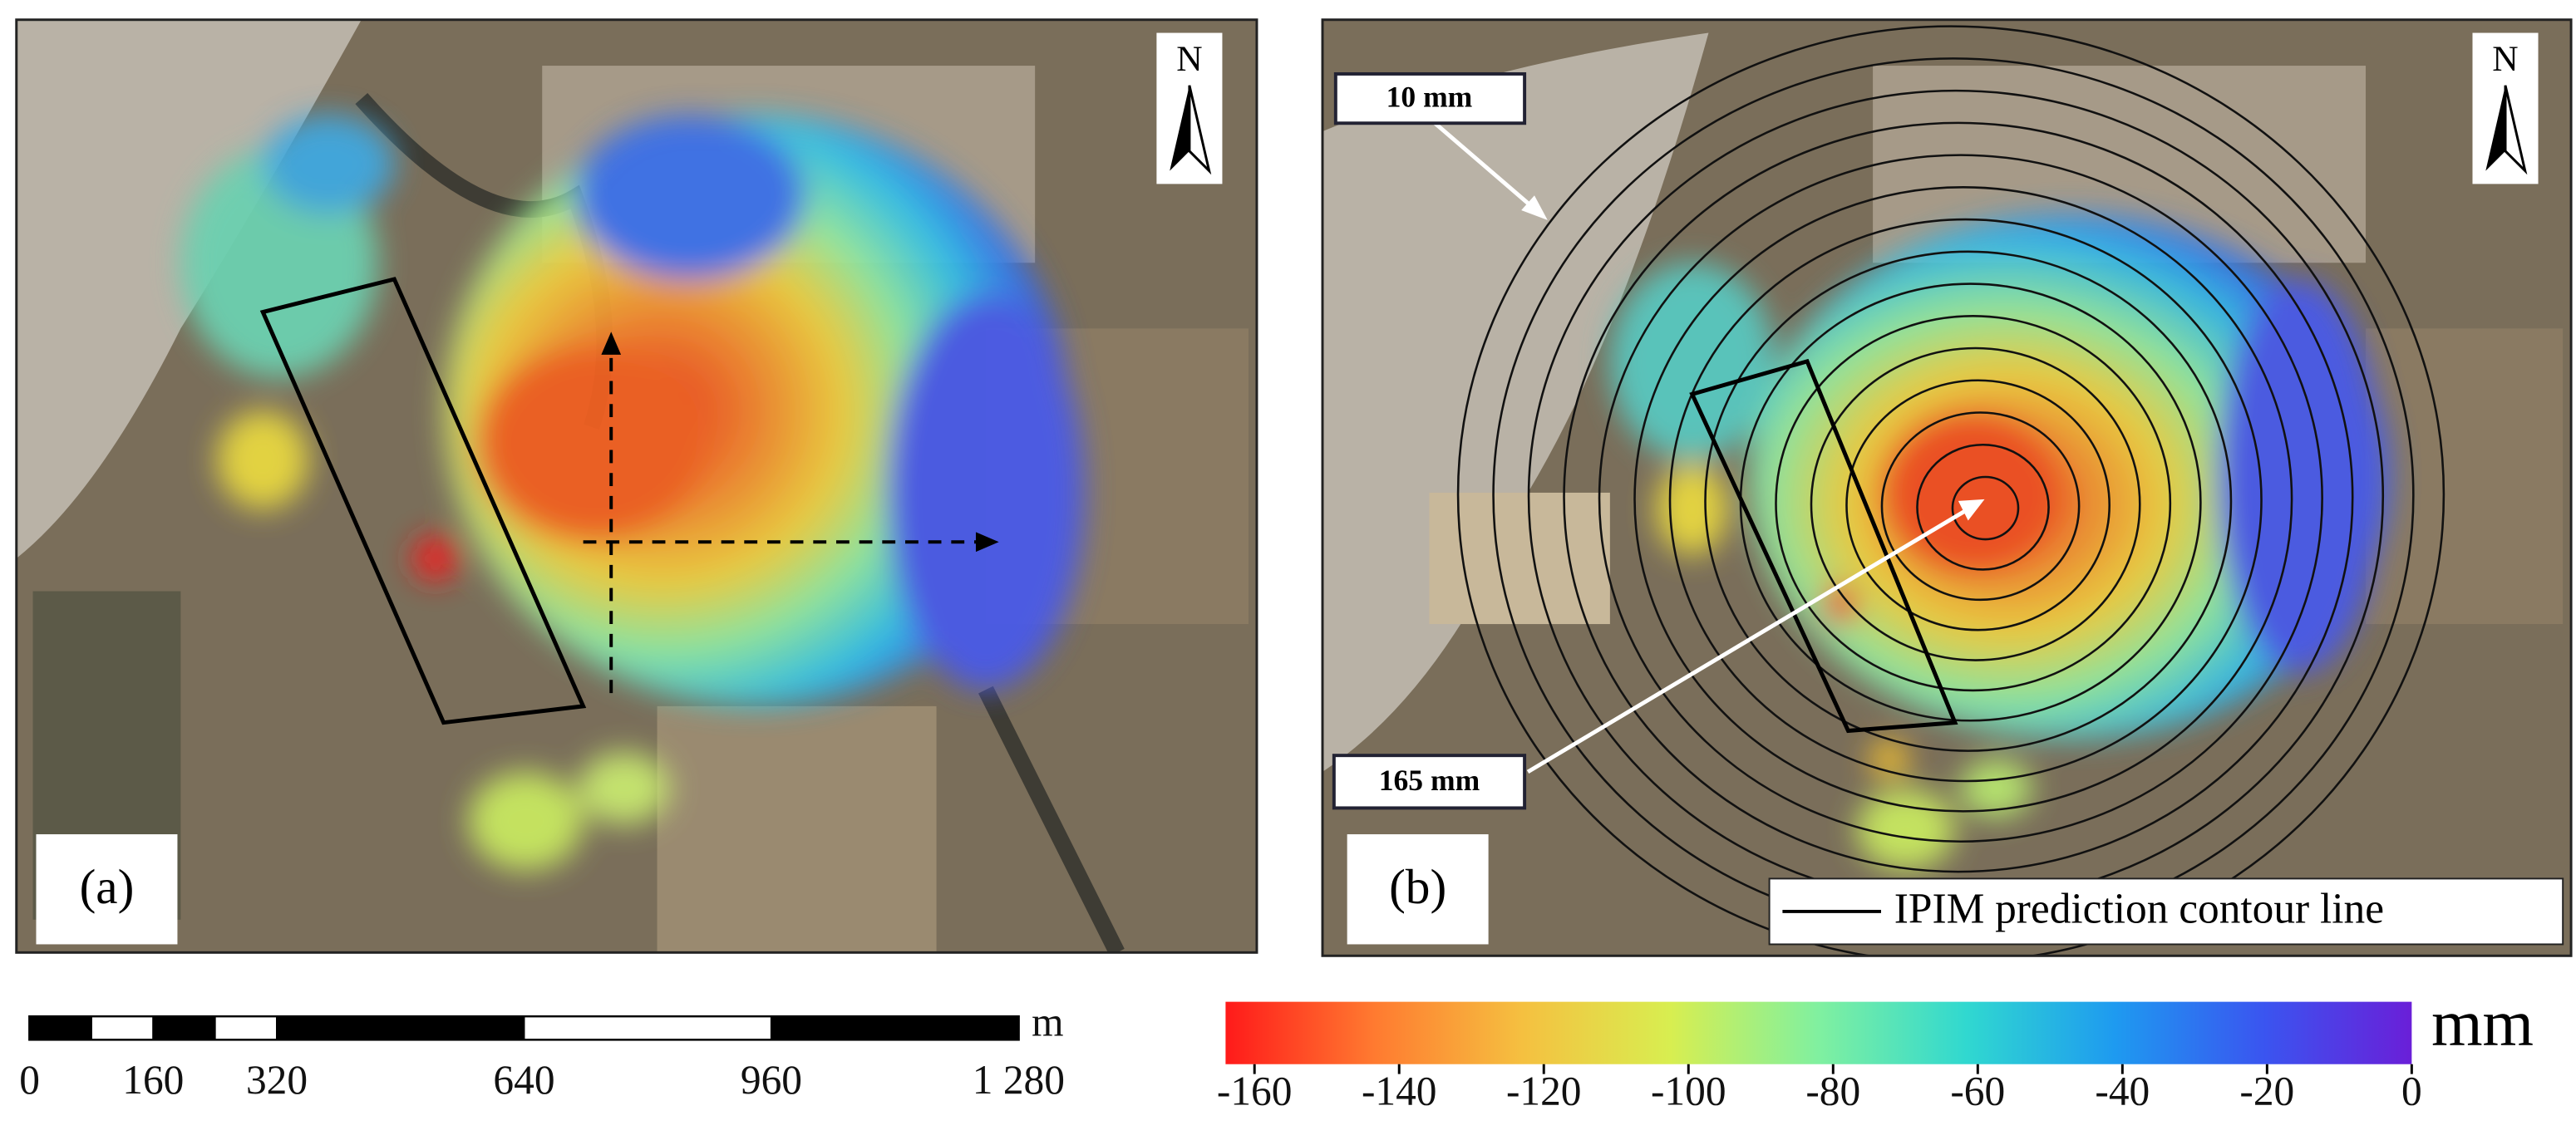  I want to click on scale-tick-label: 640, so click(523, 1080).